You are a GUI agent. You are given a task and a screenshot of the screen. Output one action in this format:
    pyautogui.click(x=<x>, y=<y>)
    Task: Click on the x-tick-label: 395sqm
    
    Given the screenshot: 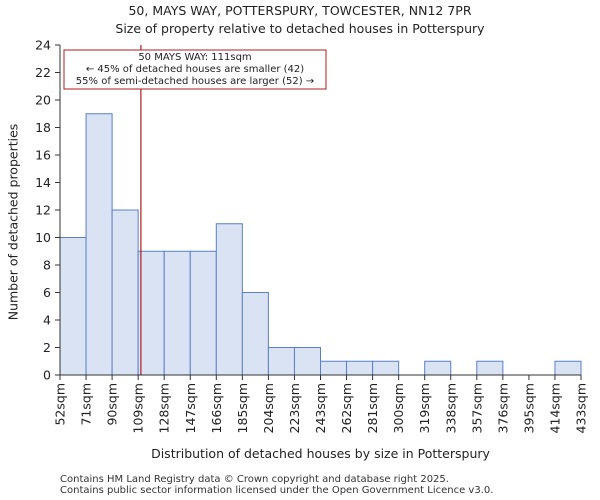 What is the action you would take?
    pyautogui.click(x=528, y=408)
    